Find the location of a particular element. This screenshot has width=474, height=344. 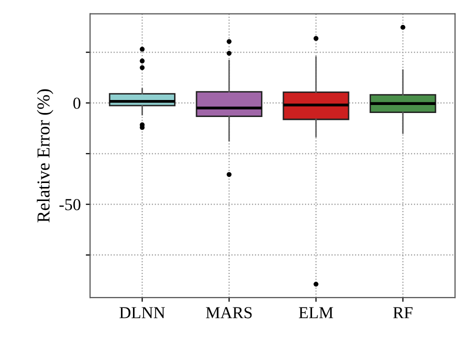

x-tick-label: DLNN is located at coordinates (142, 312).